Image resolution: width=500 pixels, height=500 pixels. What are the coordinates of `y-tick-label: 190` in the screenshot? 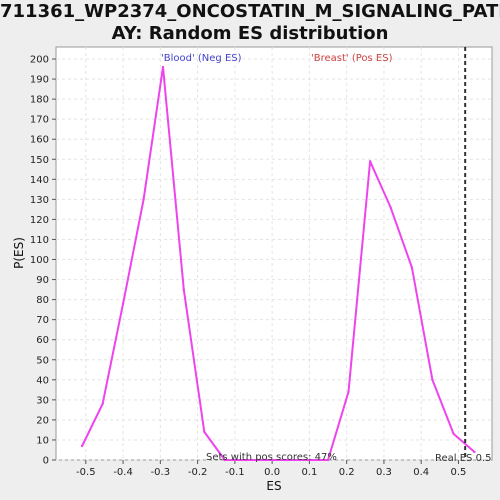 It's located at (39, 80).